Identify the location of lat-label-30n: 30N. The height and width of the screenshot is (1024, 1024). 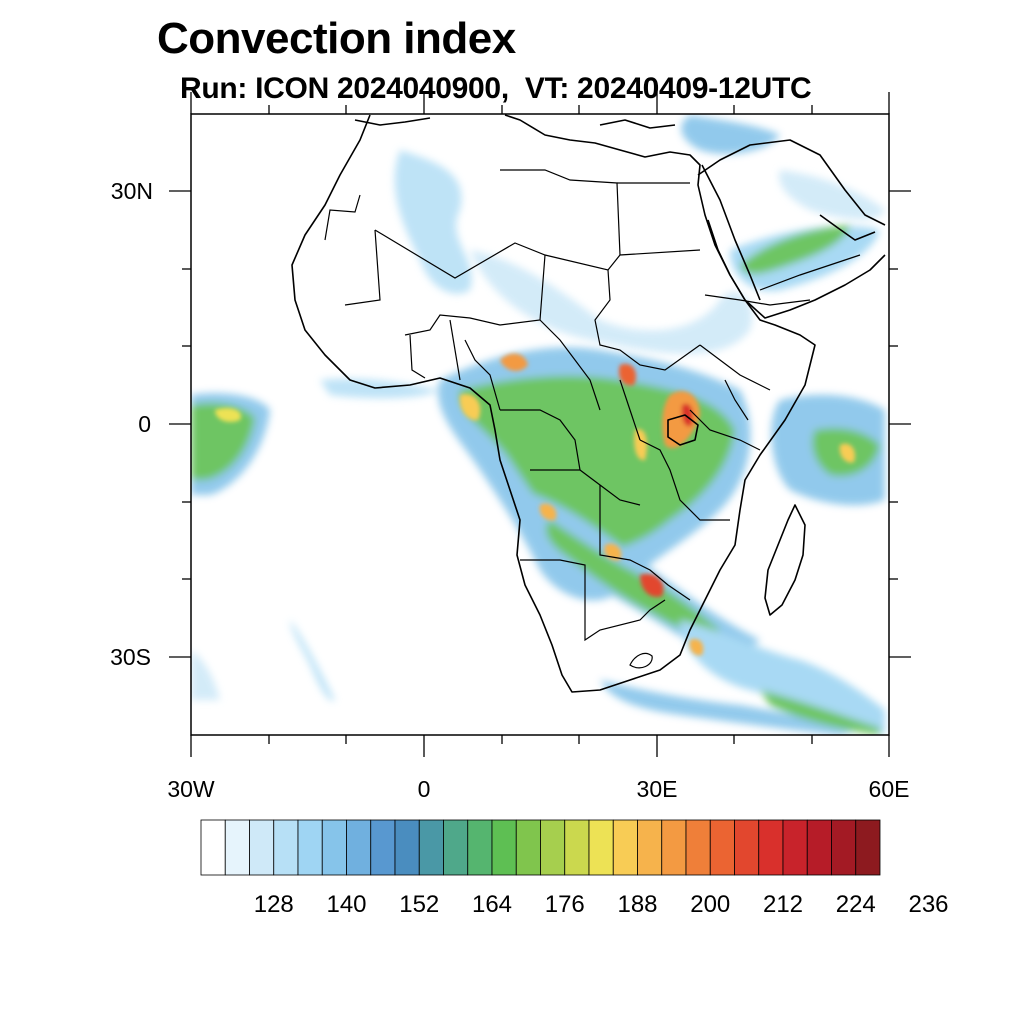
(132, 191).